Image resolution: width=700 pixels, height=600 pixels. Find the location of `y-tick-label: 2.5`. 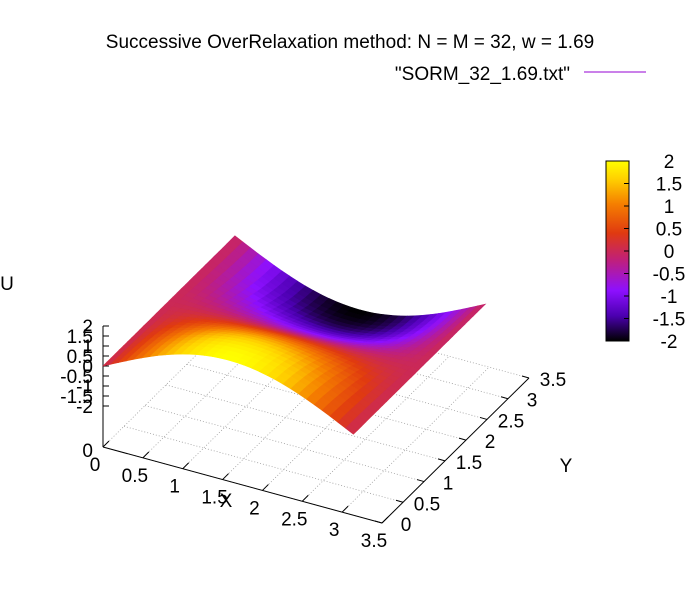

y-tick-label: 2.5 is located at coordinates (511, 421).